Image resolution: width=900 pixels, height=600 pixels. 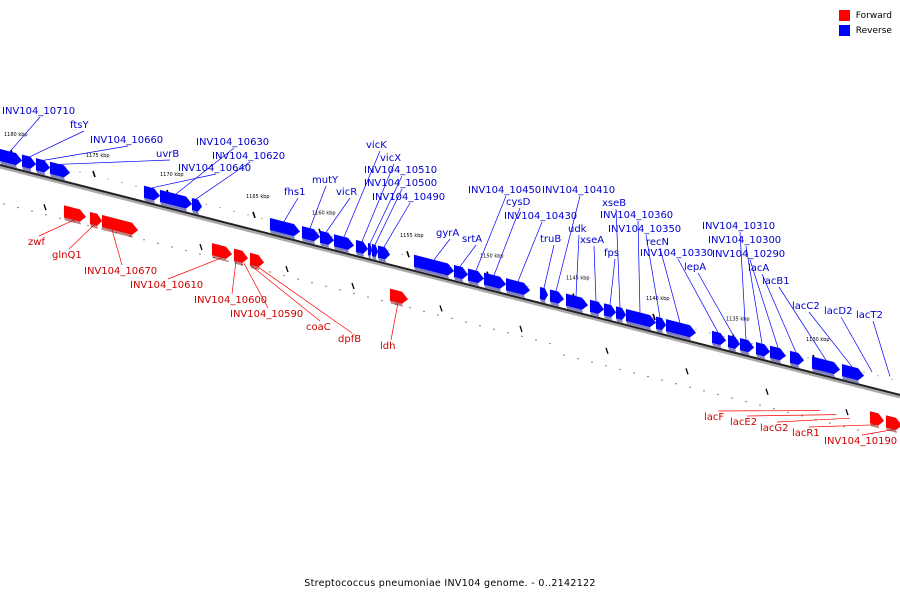 What do you see at coordinates (344, 242) in the screenshot?
I see `gene-arrow-vick` at bounding box center [344, 242].